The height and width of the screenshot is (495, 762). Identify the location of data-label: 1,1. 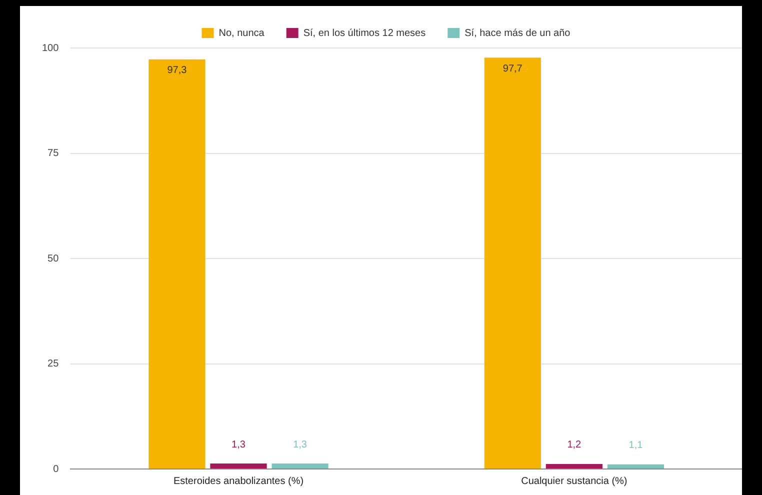
(636, 446).